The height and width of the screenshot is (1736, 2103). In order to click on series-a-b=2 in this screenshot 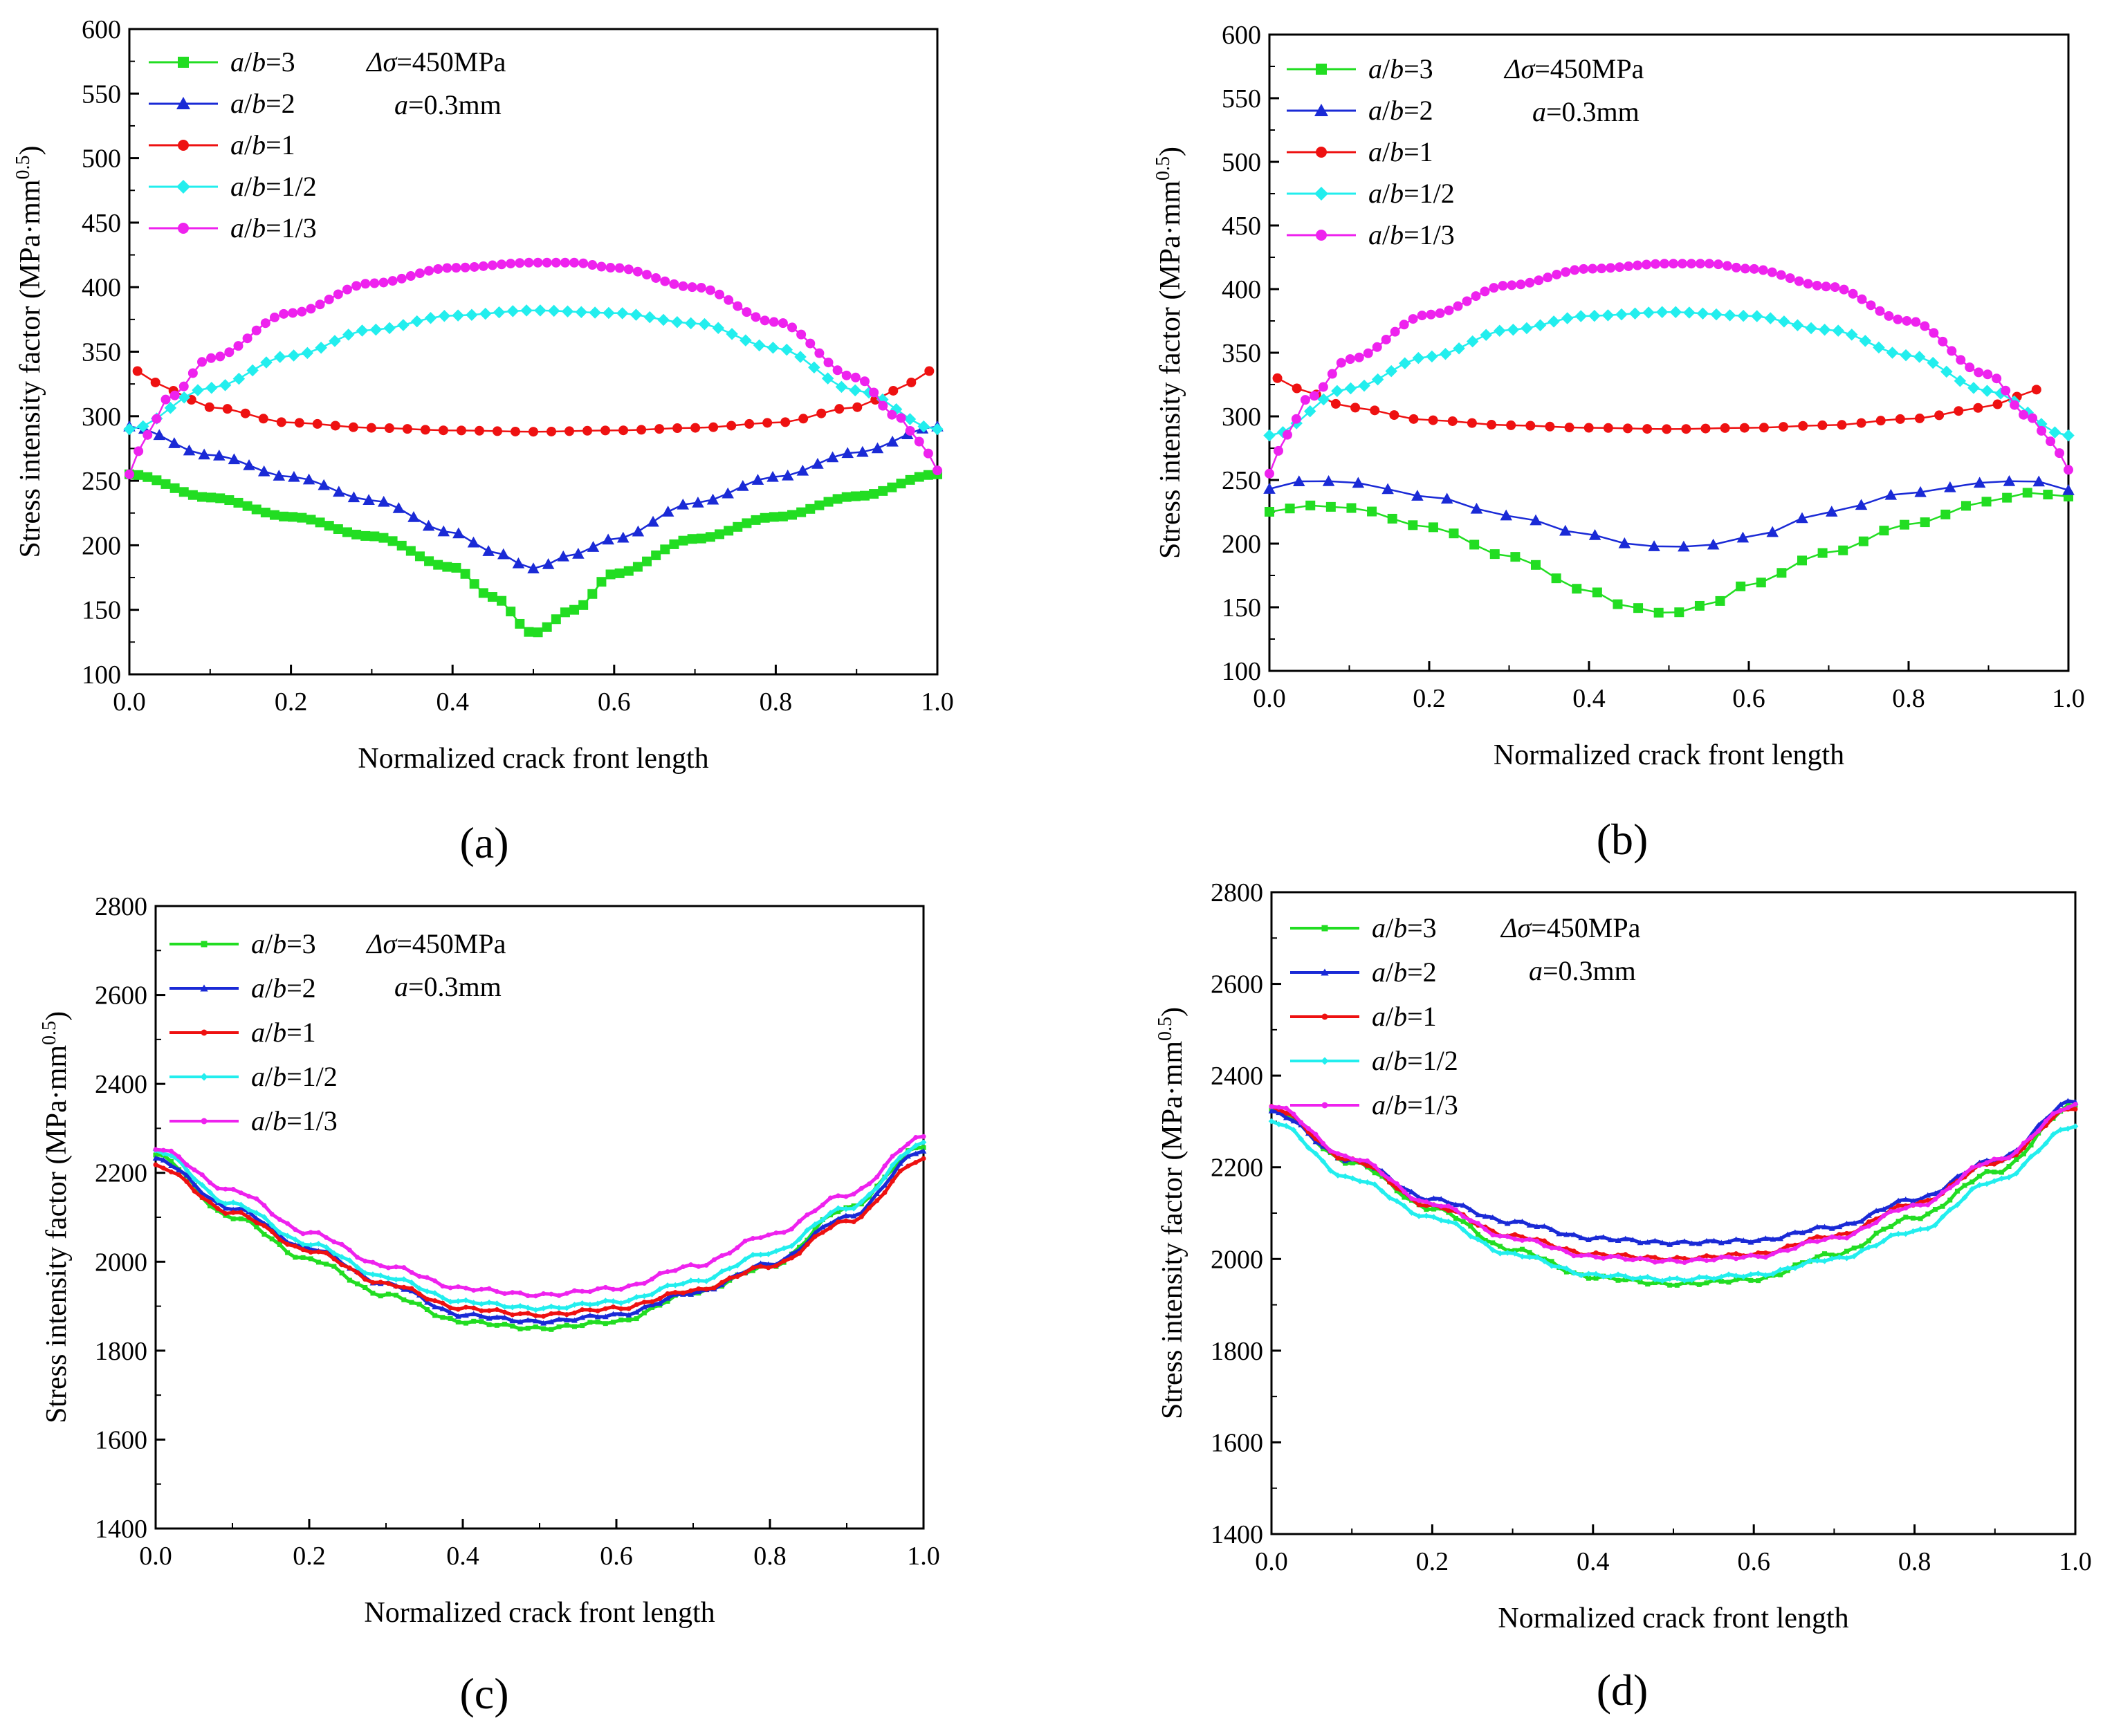, I will do `click(1669, 513)`.